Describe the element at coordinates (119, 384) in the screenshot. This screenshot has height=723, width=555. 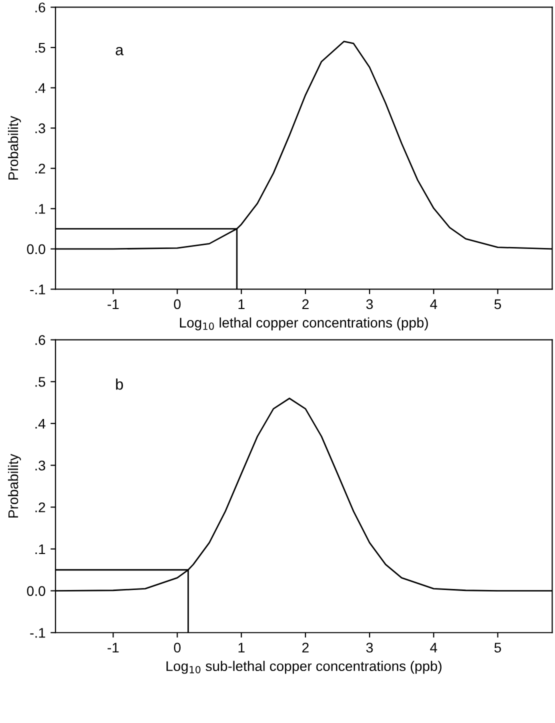
I see `annotation: b` at that location.